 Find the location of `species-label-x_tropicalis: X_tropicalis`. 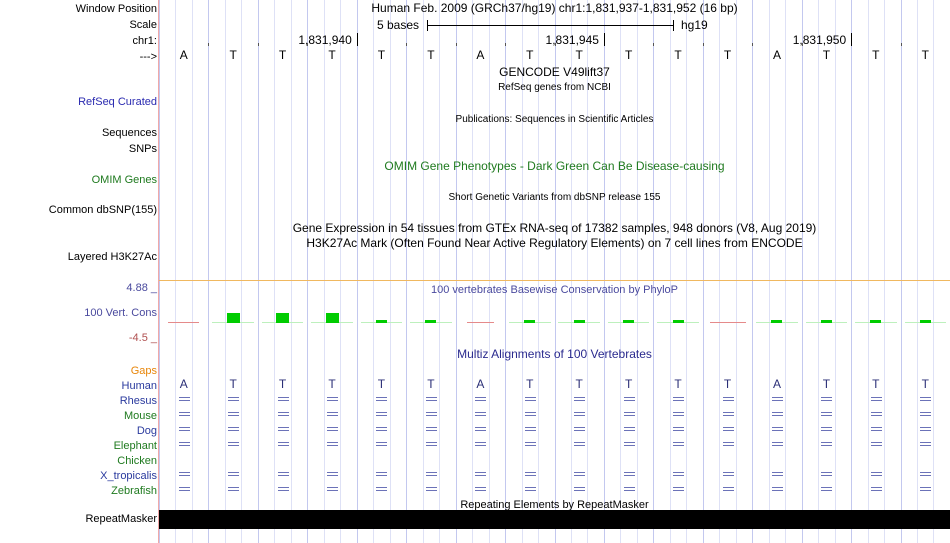

species-label-x_tropicalis: X_tropicalis is located at coordinates (128, 476).